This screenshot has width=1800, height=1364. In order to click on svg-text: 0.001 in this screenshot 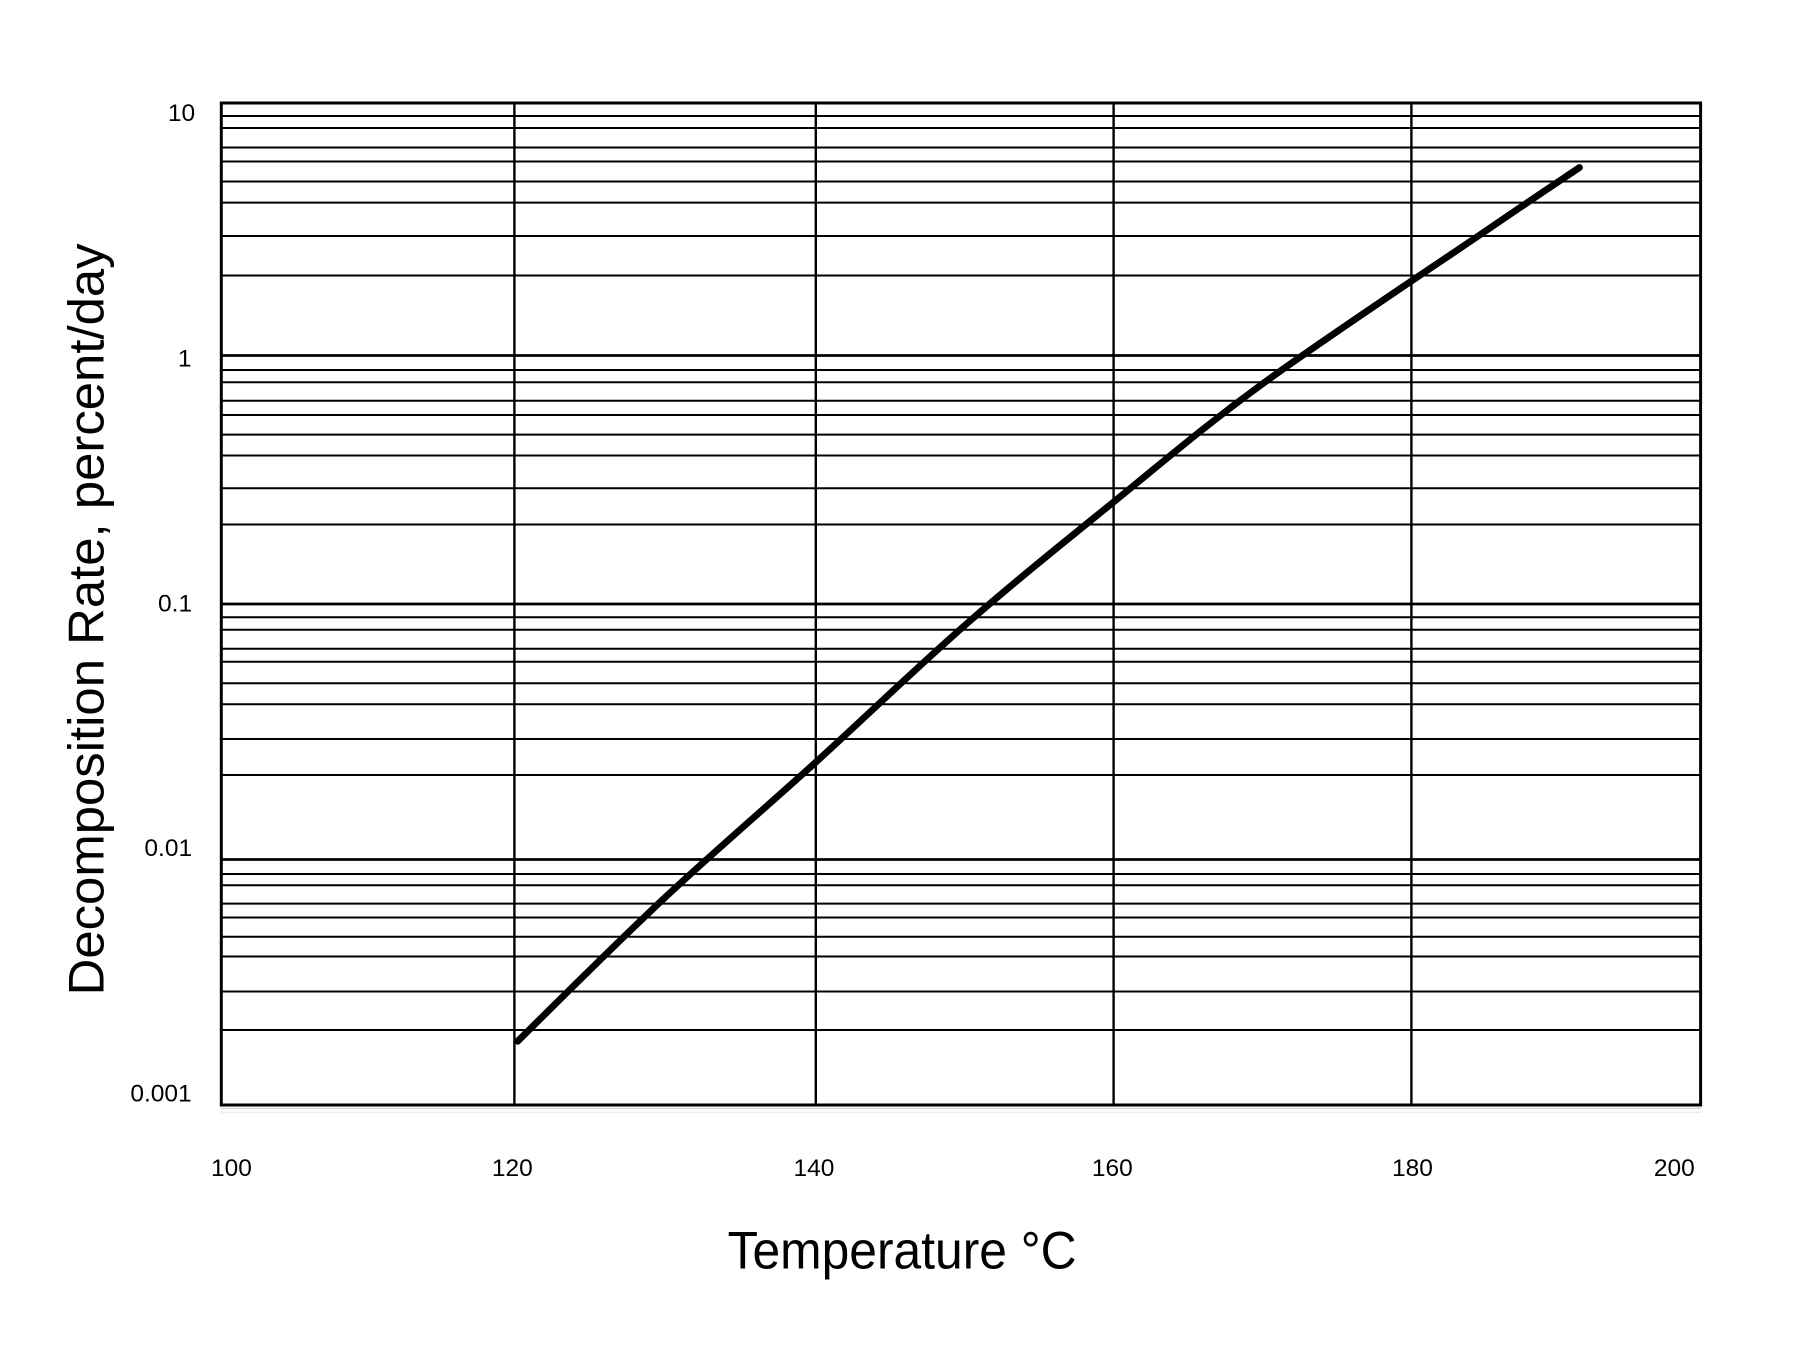, I will do `click(160, 1094)`.